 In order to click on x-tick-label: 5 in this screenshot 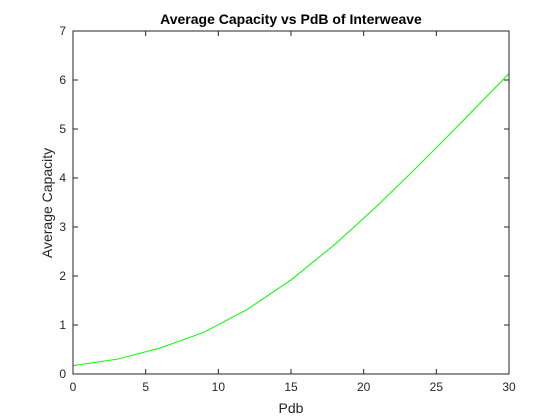, I will do `click(145, 387)`.